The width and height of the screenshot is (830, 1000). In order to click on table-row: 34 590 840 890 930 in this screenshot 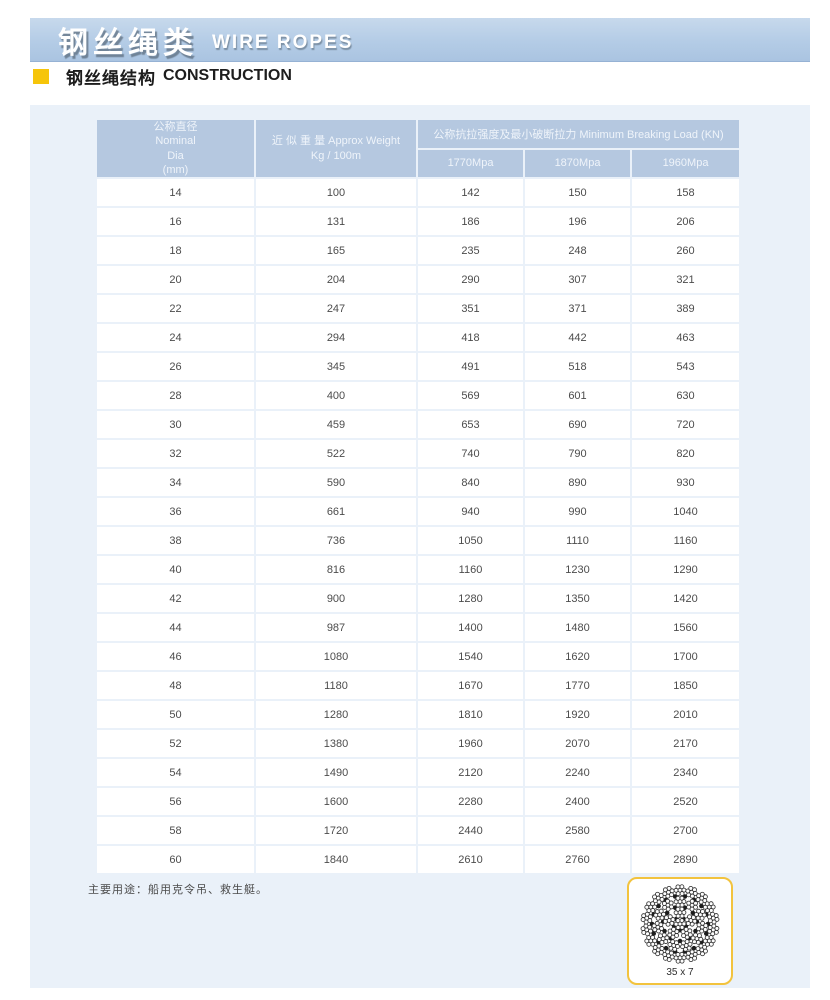, I will do `click(418, 483)`.